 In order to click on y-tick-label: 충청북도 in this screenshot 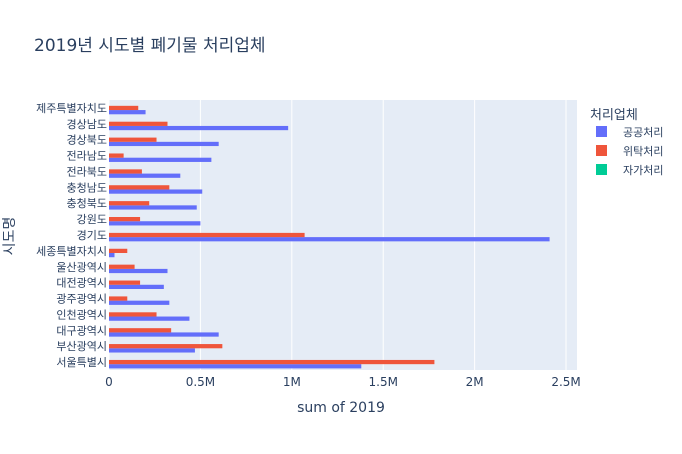, I will do `click(87, 203)`.